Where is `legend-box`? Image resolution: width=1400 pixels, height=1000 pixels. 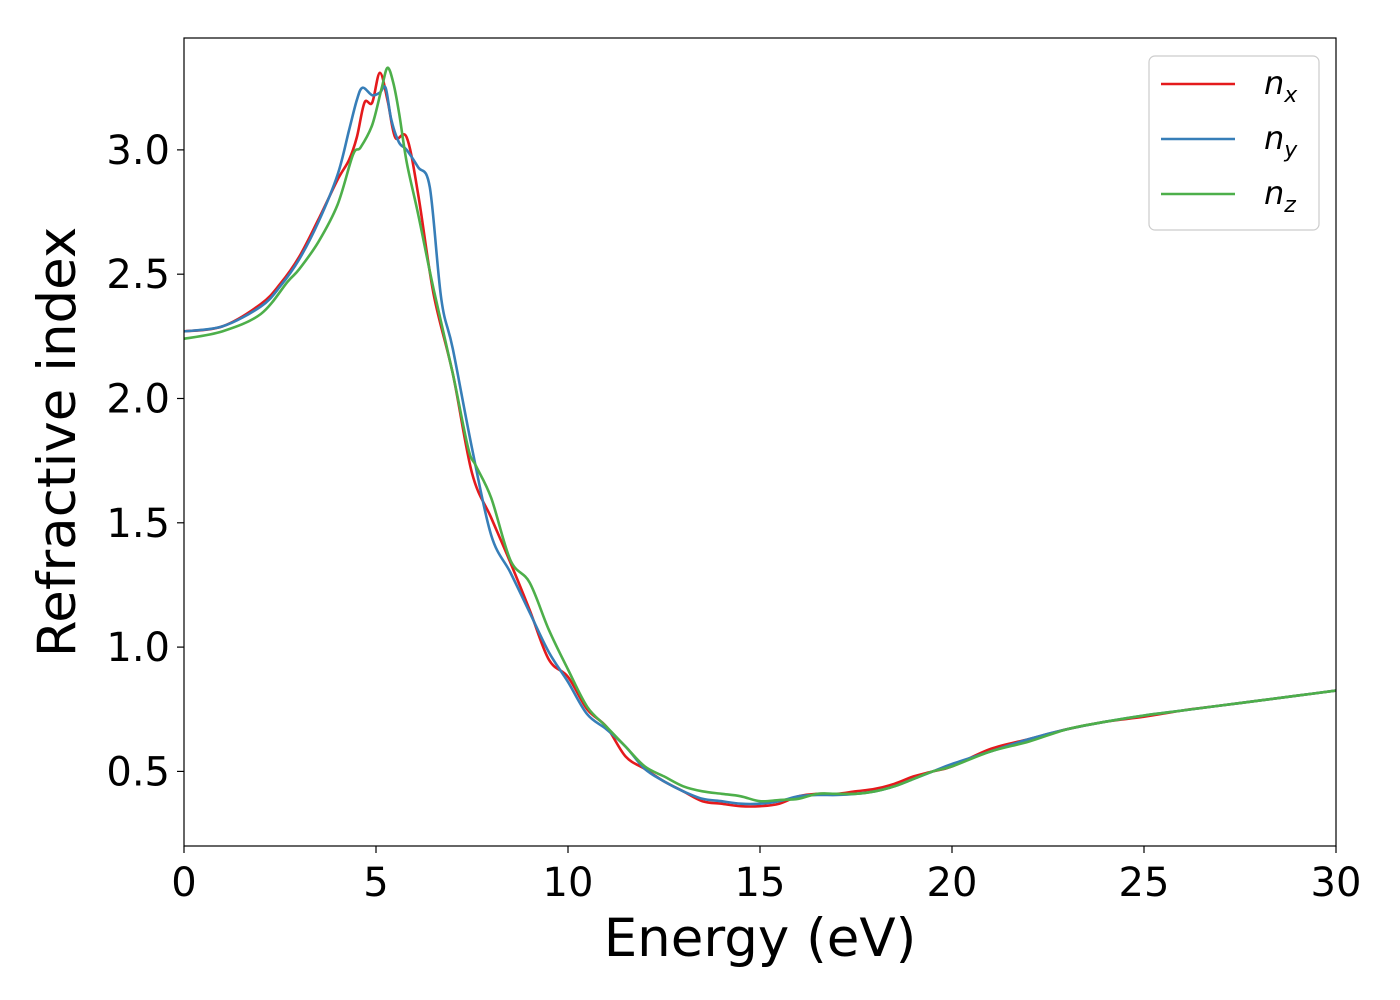
legend-box is located at coordinates (1234, 143).